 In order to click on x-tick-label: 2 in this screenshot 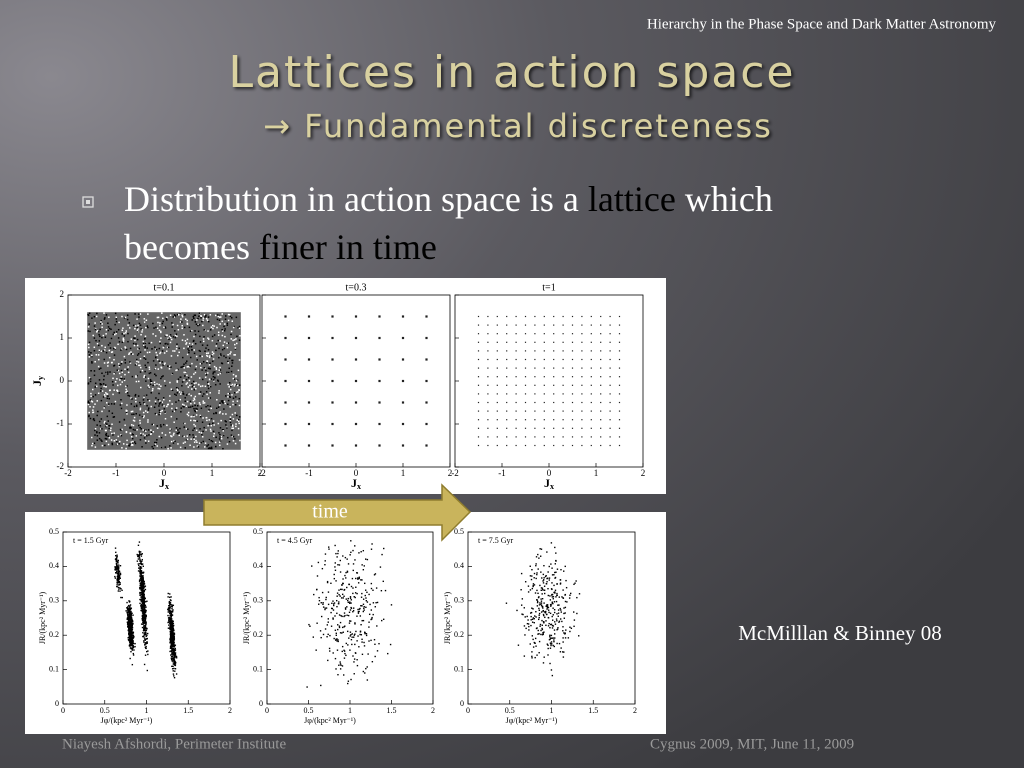, I will do `click(433, 710)`.